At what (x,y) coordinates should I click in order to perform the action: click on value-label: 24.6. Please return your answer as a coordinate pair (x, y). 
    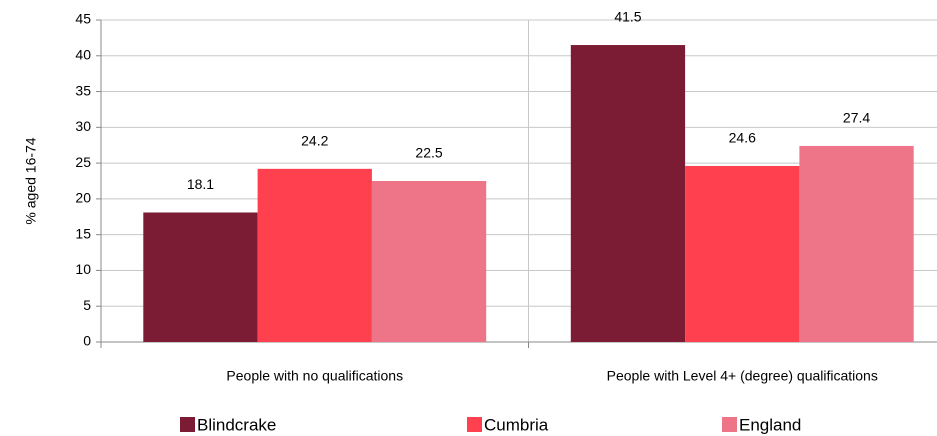
    Looking at the image, I should click on (742, 138).